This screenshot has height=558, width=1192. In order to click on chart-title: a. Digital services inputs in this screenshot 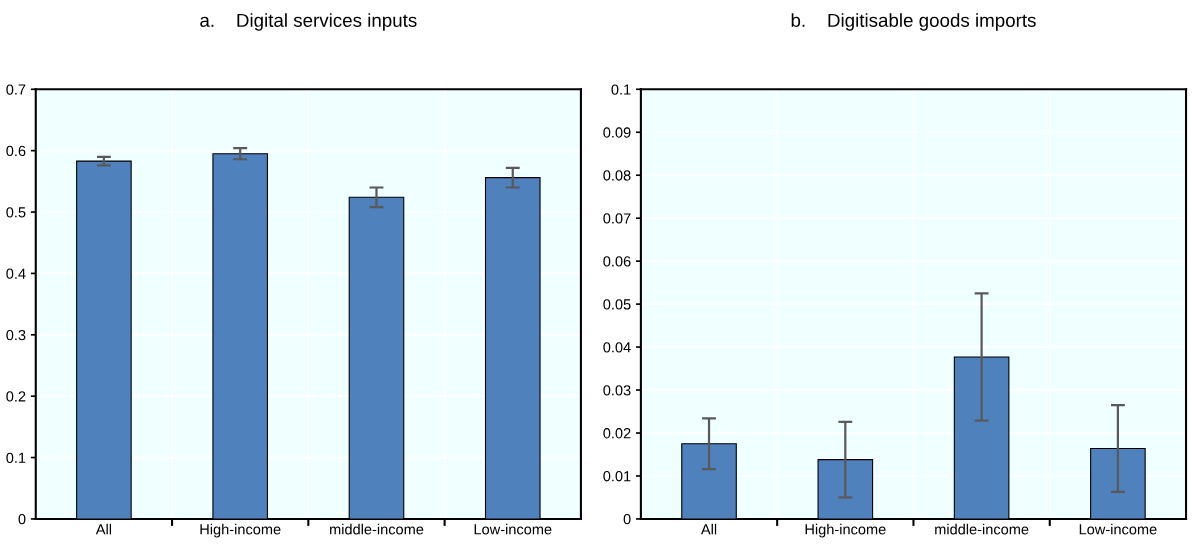, I will do `click(308, 22)`.